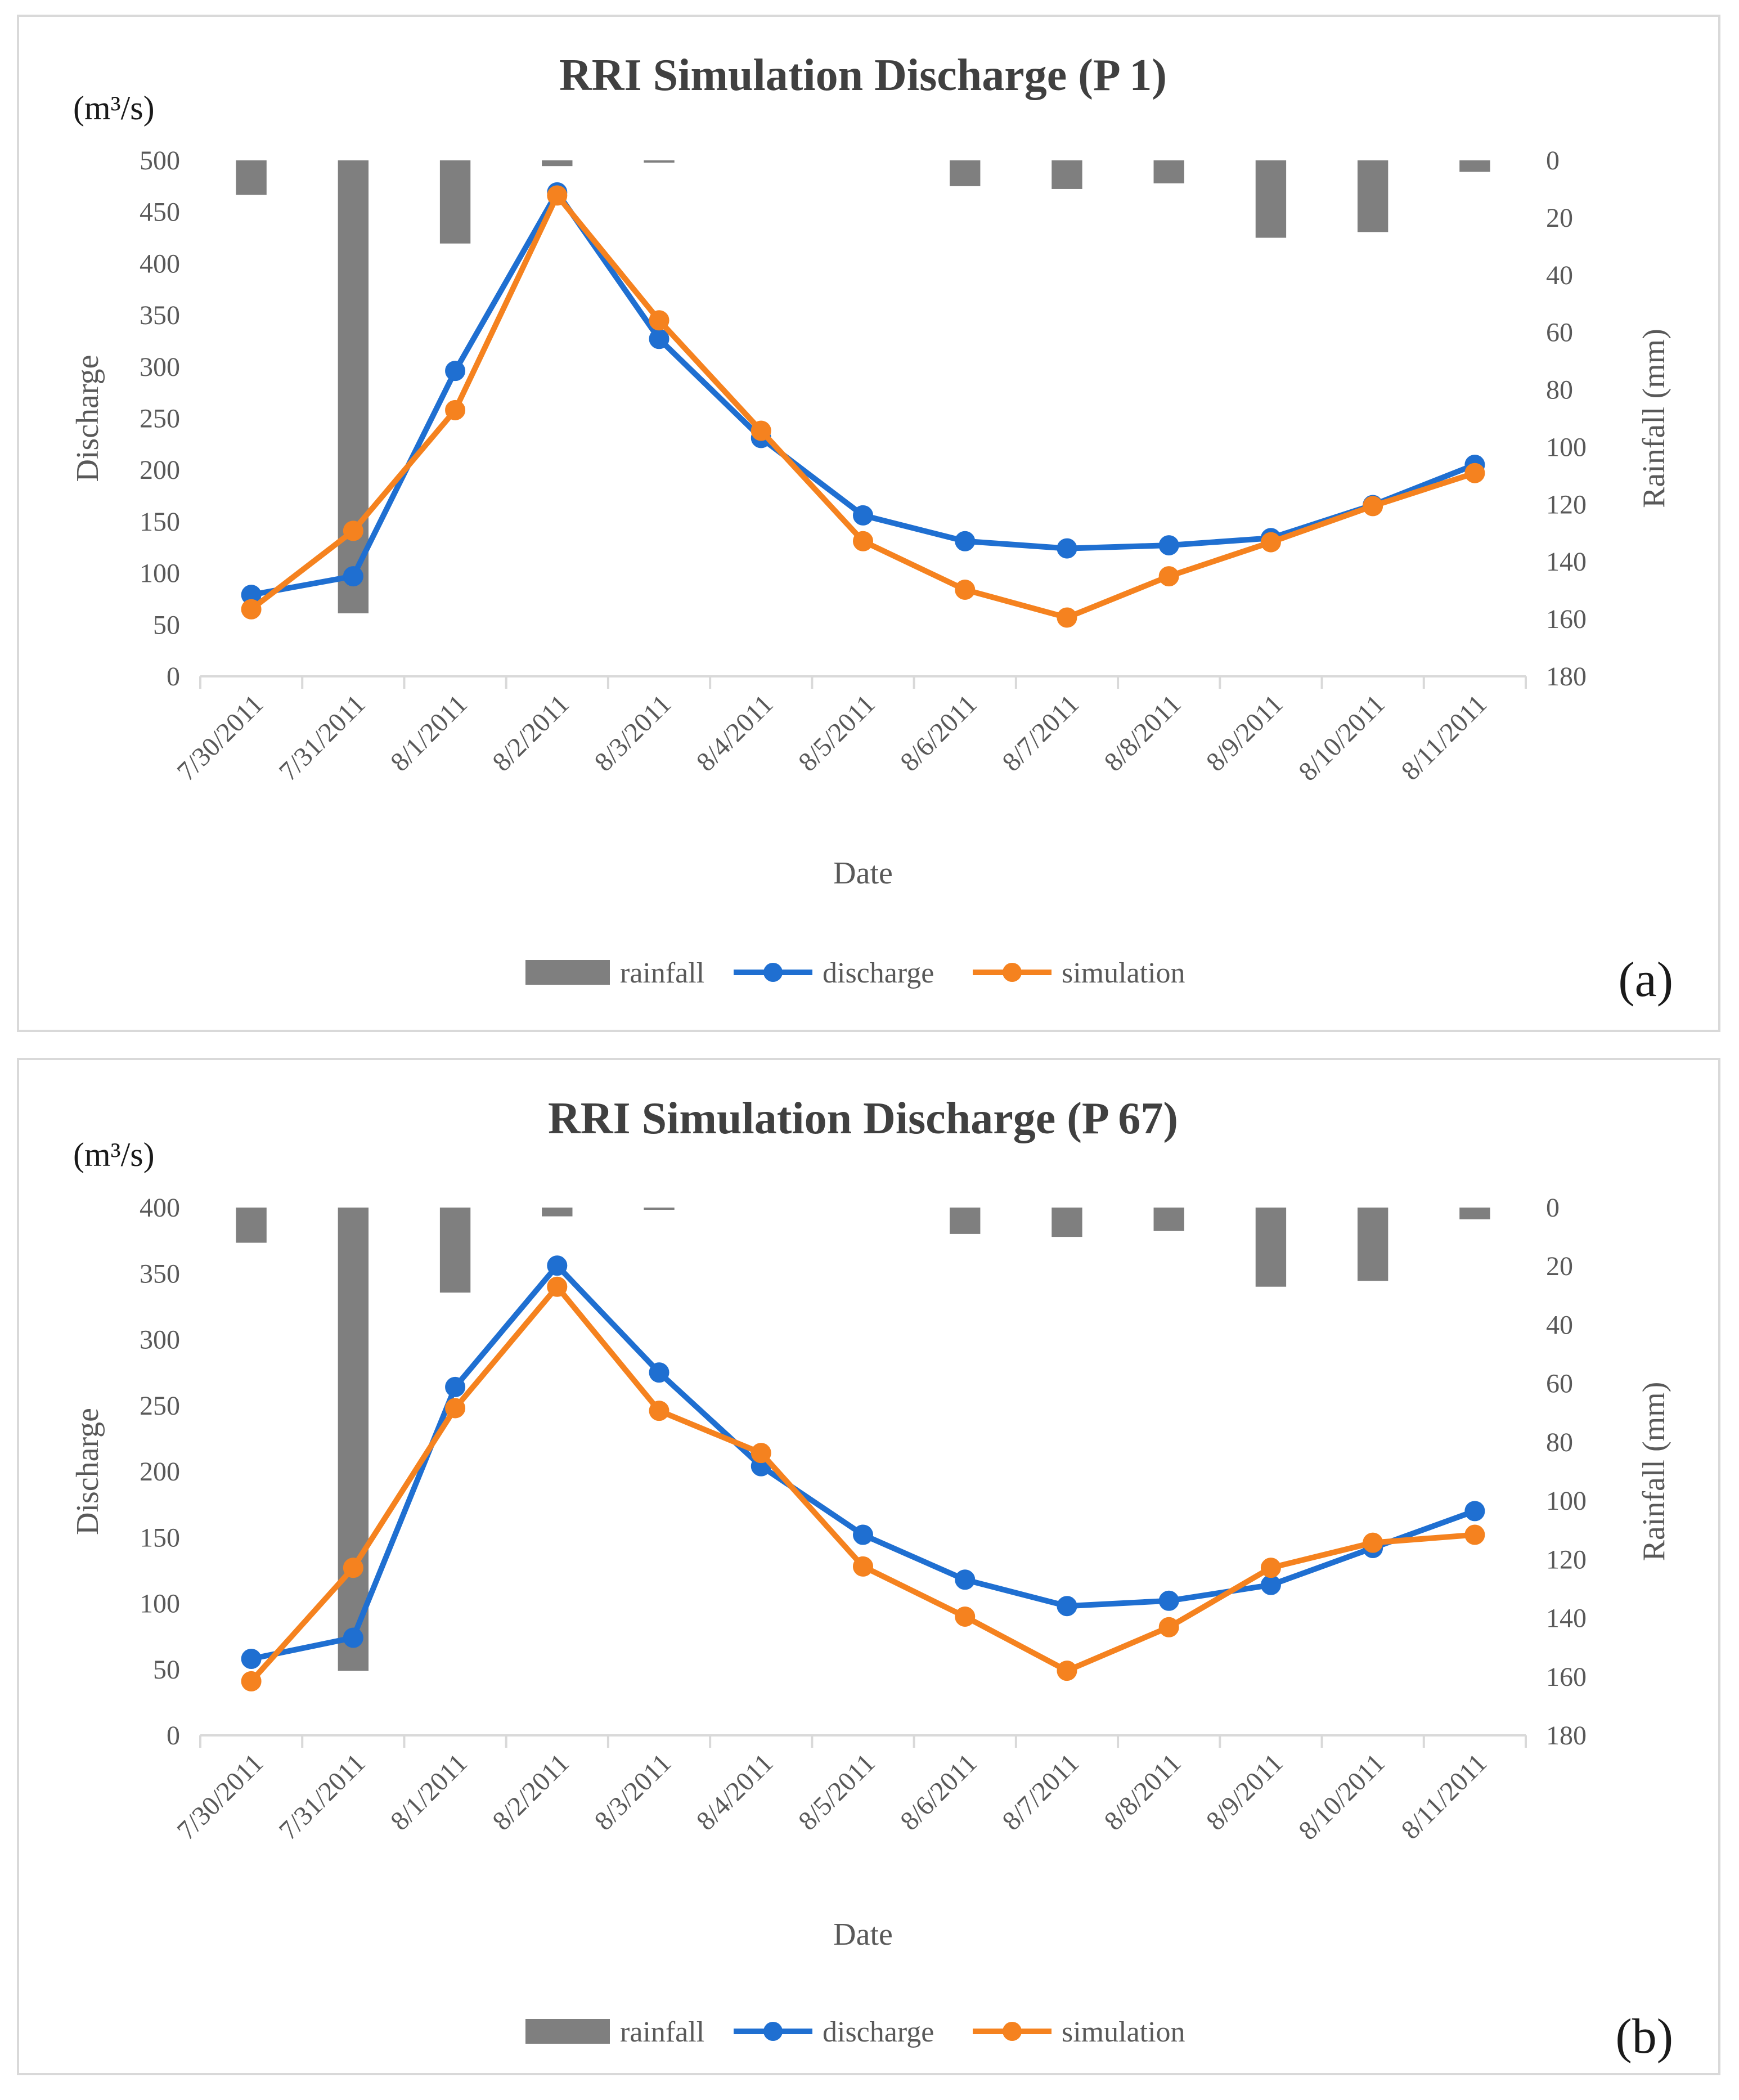  What do you see at coordinates (1566, 1619) in the screenshot?
I see `y2-tick-label: 140` at bounding box center [1566, 1619].